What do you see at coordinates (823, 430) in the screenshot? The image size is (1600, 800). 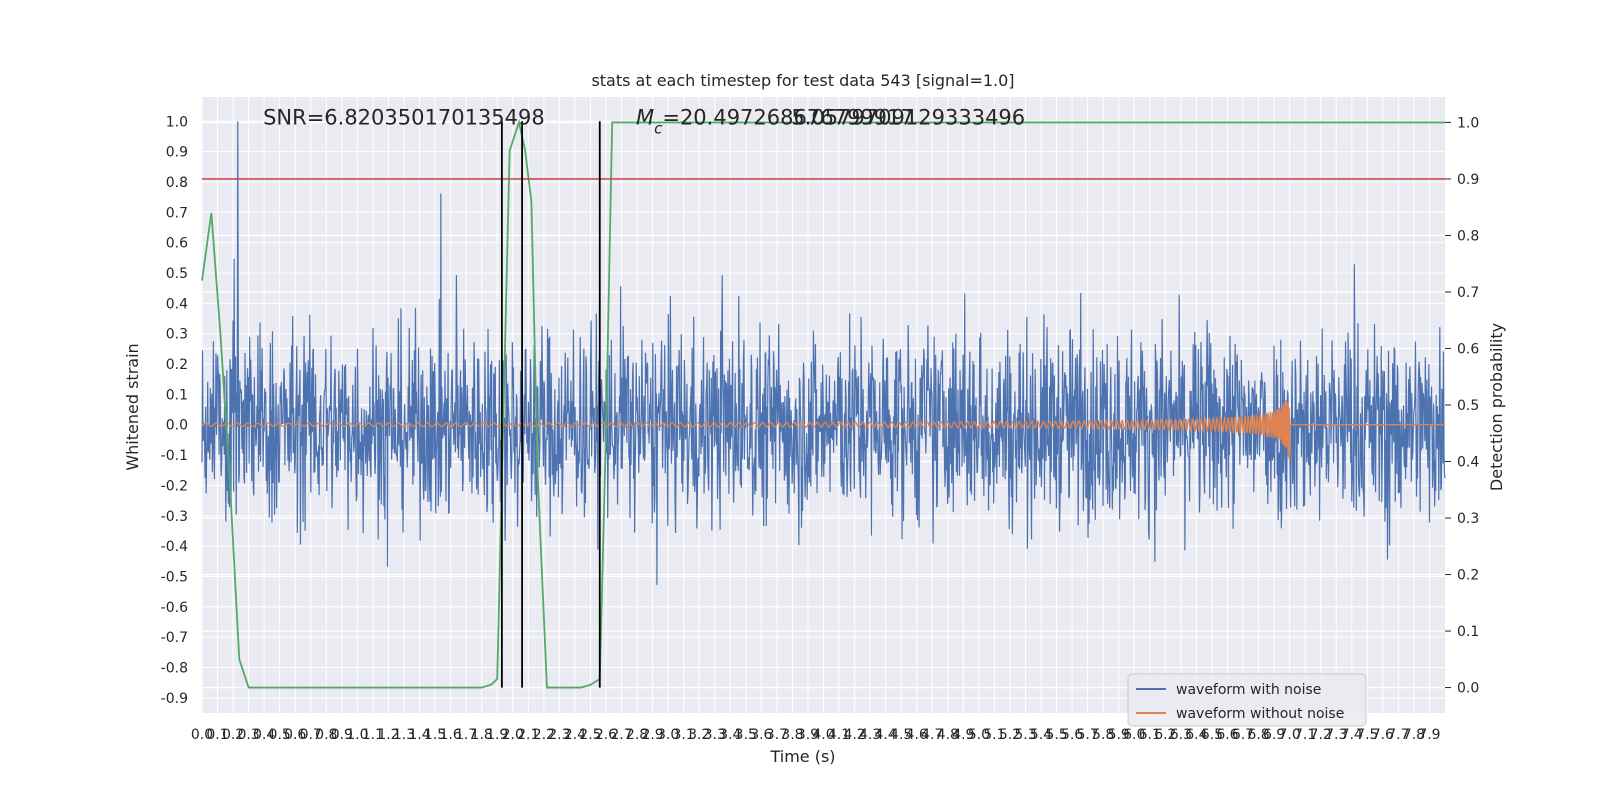 I see `series-line-waveform-without-noise` at bounding box center [823, 430].